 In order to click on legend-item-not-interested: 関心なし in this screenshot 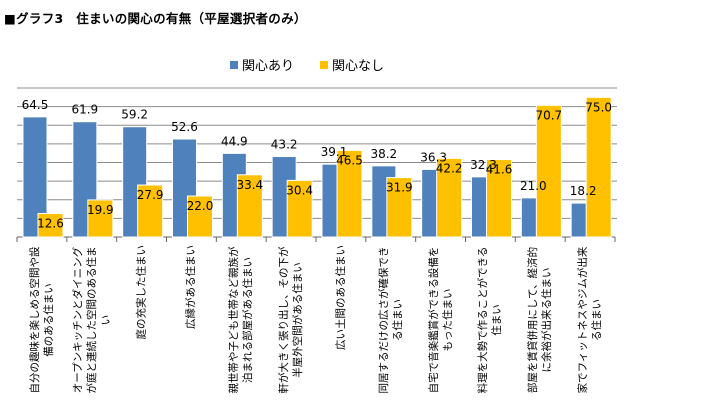, I will do `click(352, 64)`.